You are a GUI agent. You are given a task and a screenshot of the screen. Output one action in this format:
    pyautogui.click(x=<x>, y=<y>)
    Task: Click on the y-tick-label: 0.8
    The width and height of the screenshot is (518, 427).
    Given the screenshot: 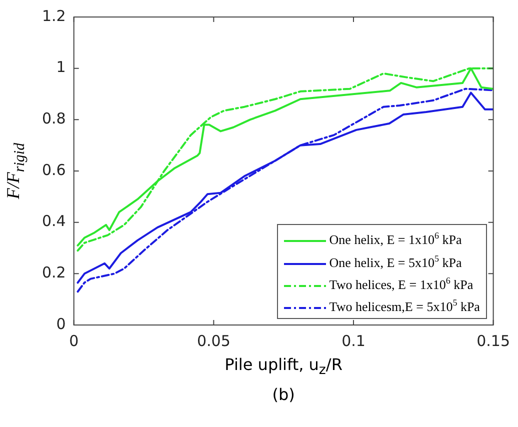 What is the action you would take?
    pyautogui.click(x=54, y=119)
    